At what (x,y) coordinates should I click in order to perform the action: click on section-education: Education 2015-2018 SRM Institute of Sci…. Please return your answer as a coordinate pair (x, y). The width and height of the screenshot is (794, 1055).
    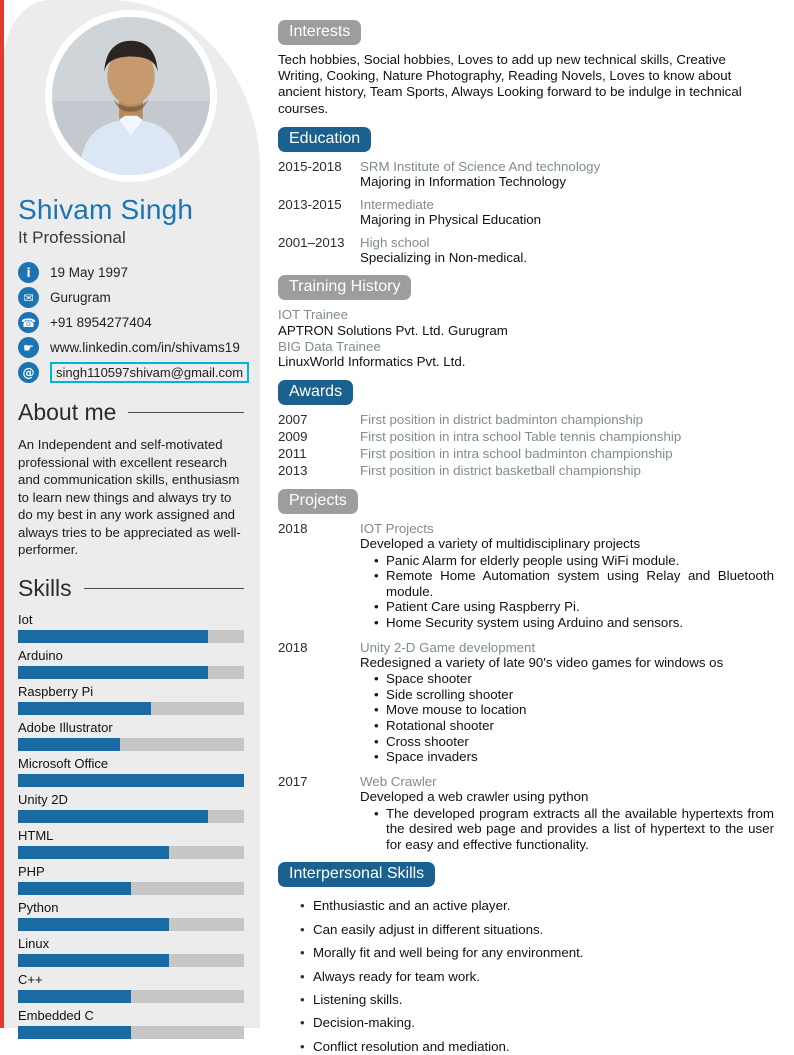
    Looking at the image, I should click on (526, 196).